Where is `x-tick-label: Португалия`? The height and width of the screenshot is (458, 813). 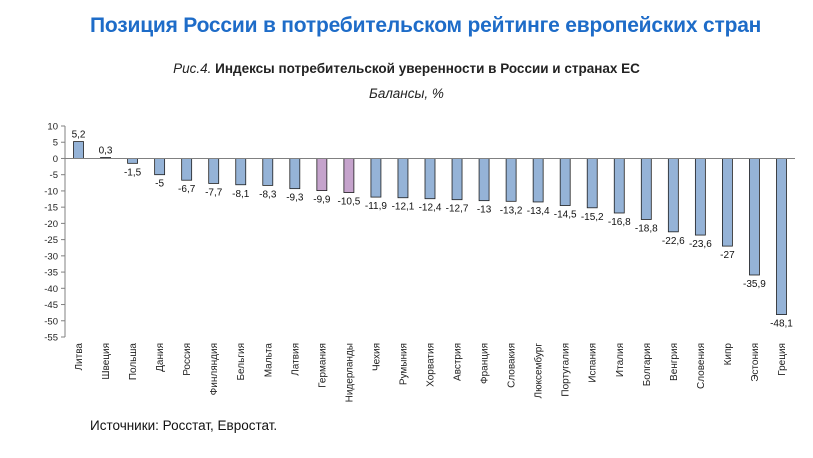
x-tick-label: Португалия is located at coordinates (566, 370).